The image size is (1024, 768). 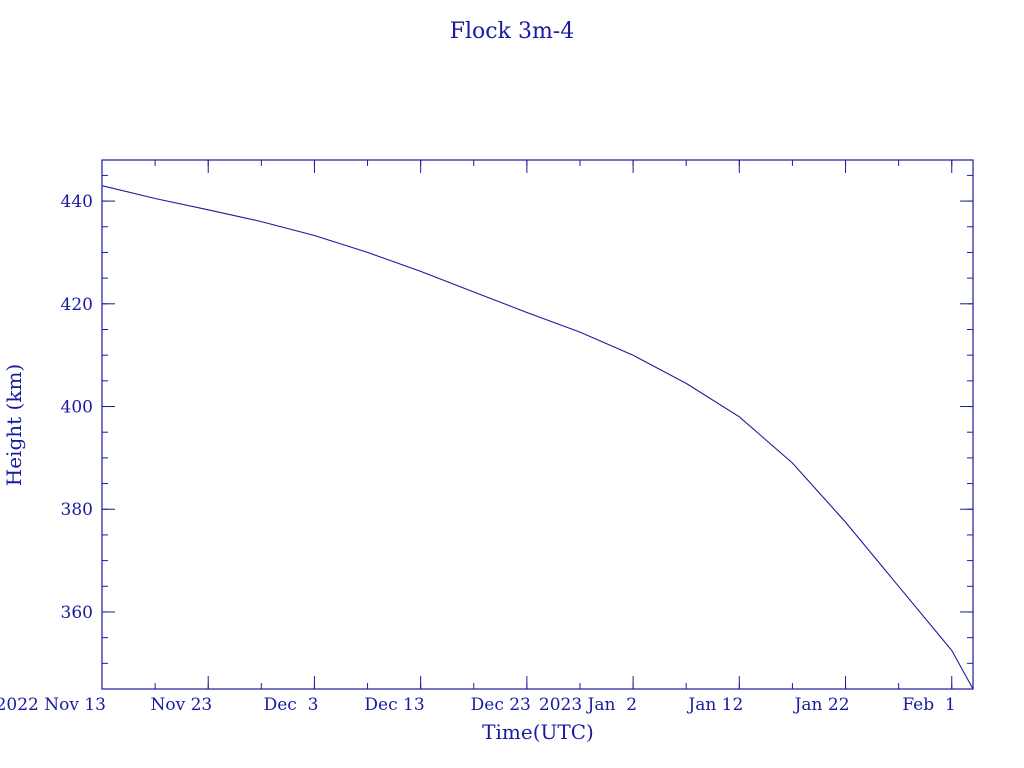 I want to click on y-tick-label: 360, so click(x=77, y=613).